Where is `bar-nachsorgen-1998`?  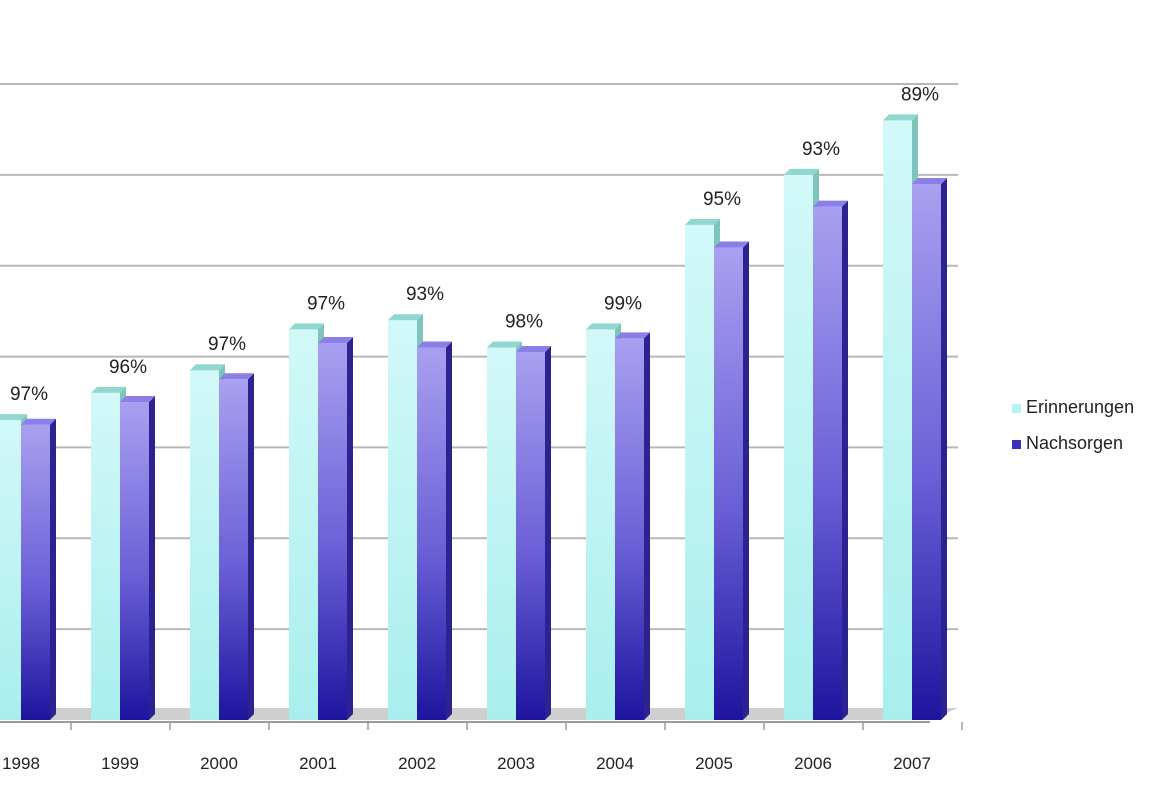
bar-nachsorgen-1998 is located at coordinates (38, 569).